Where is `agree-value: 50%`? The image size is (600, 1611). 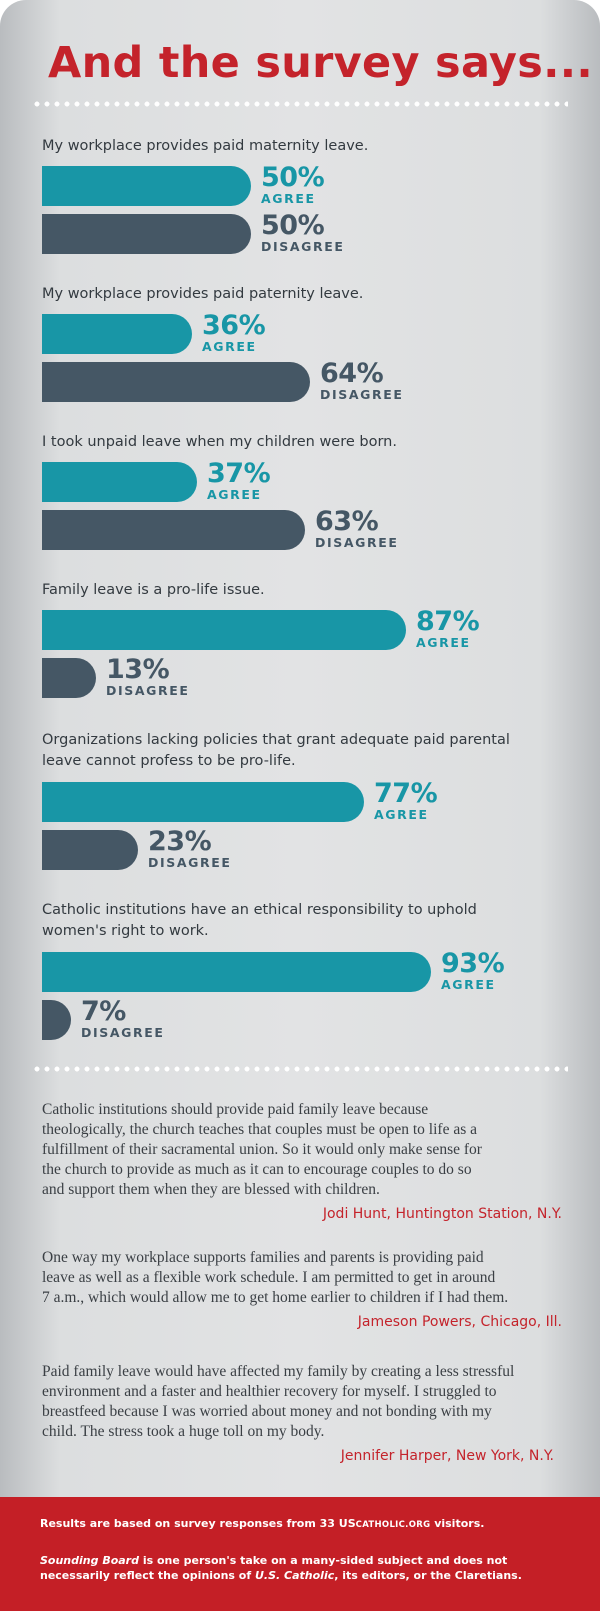 agree-value: 50% is located at coordinates (293, 177).